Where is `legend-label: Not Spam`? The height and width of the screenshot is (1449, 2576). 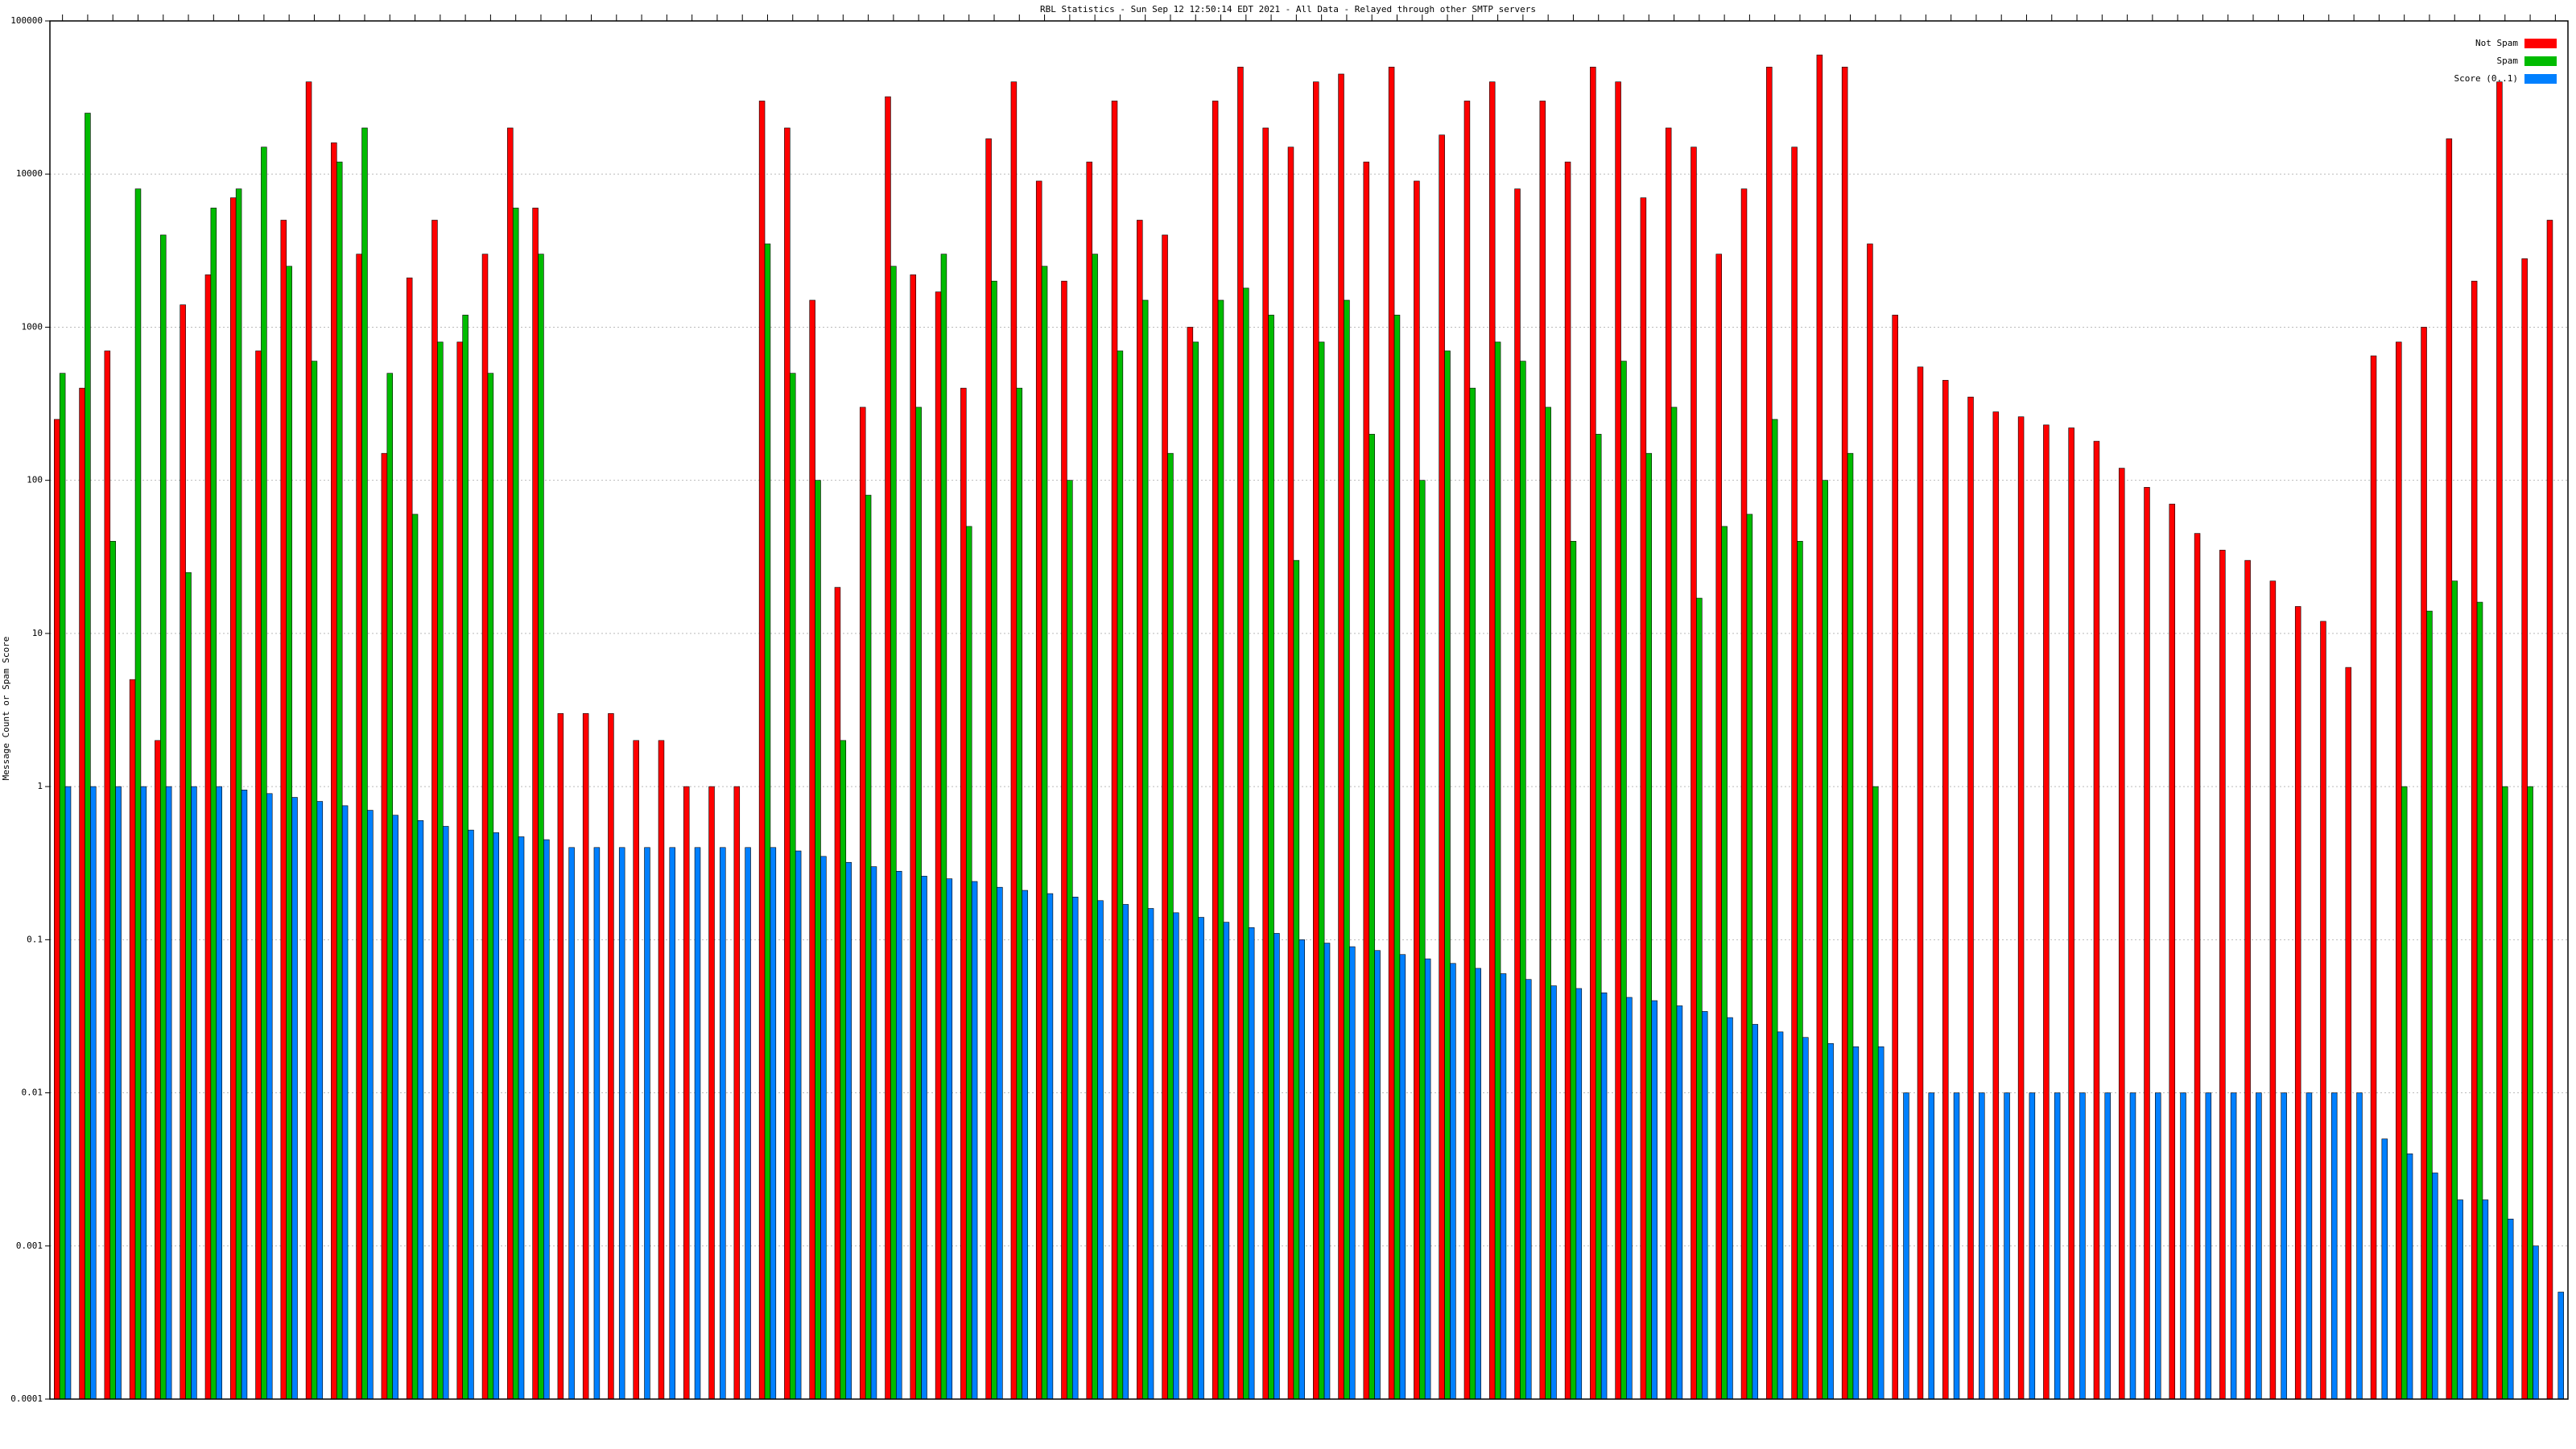
legend-label: Not Spam is located at coordinates (2496, 43).